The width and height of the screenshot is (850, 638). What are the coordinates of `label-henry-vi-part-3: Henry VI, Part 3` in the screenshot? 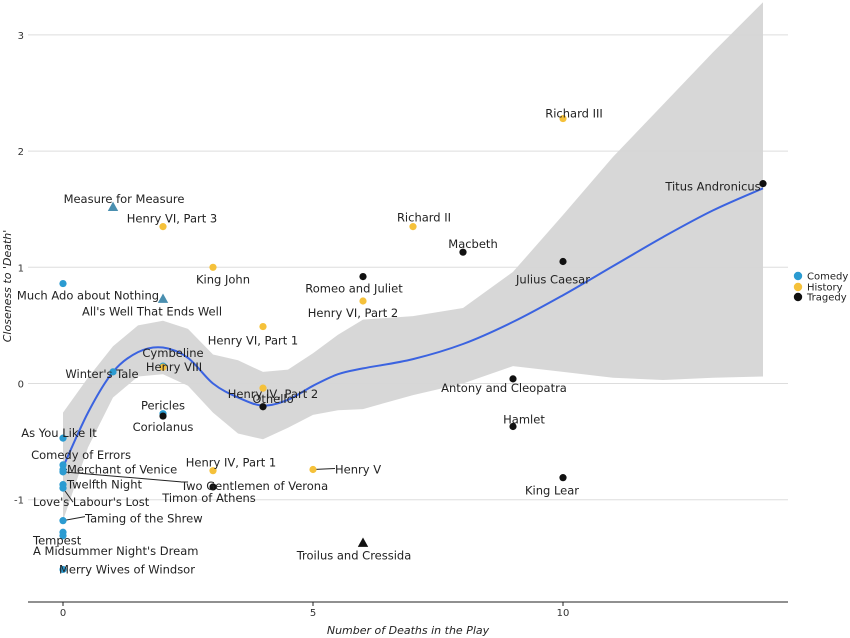 It's located at (172, 219).